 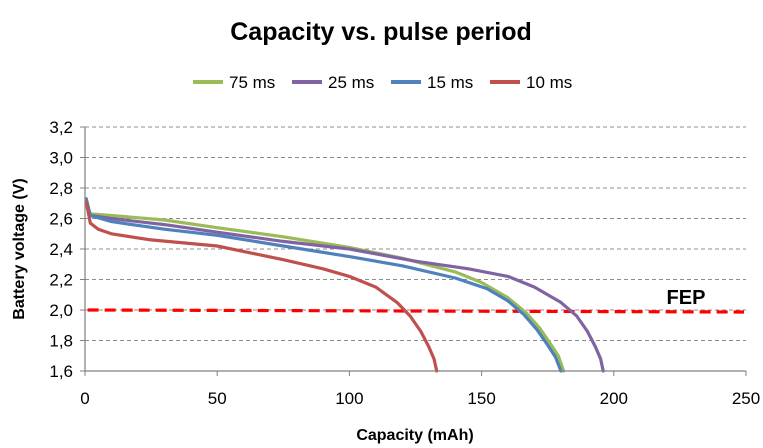 What do you see at coordinates (61, 371) in the screenshot?
I see `y-tick-label: 1,6` at bounding box center [61, 371].